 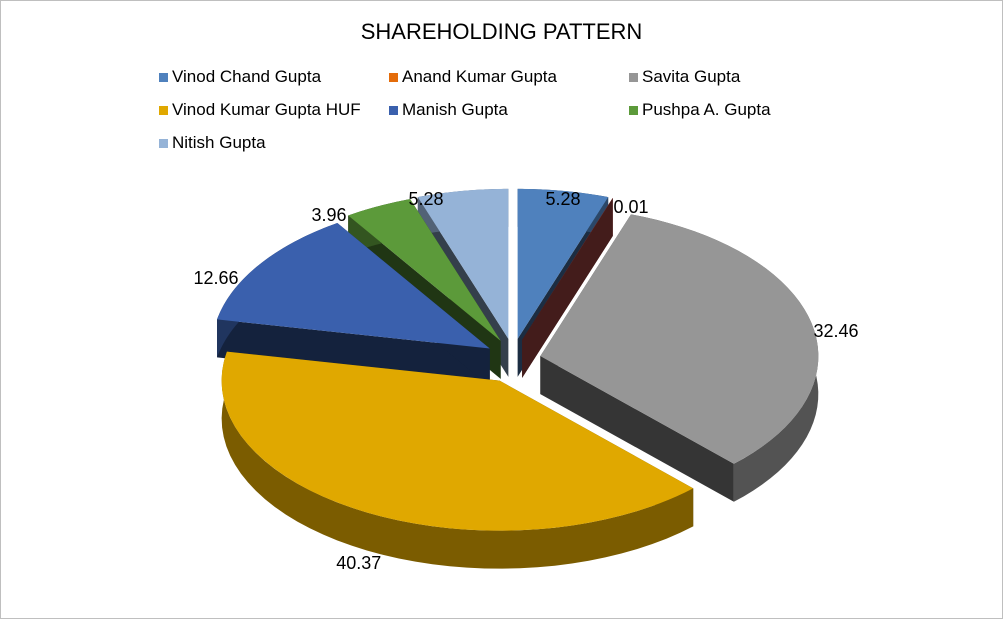 I want to click on chart-title: SHAREHOLDING PATTERN, so click(x=501, y=31).